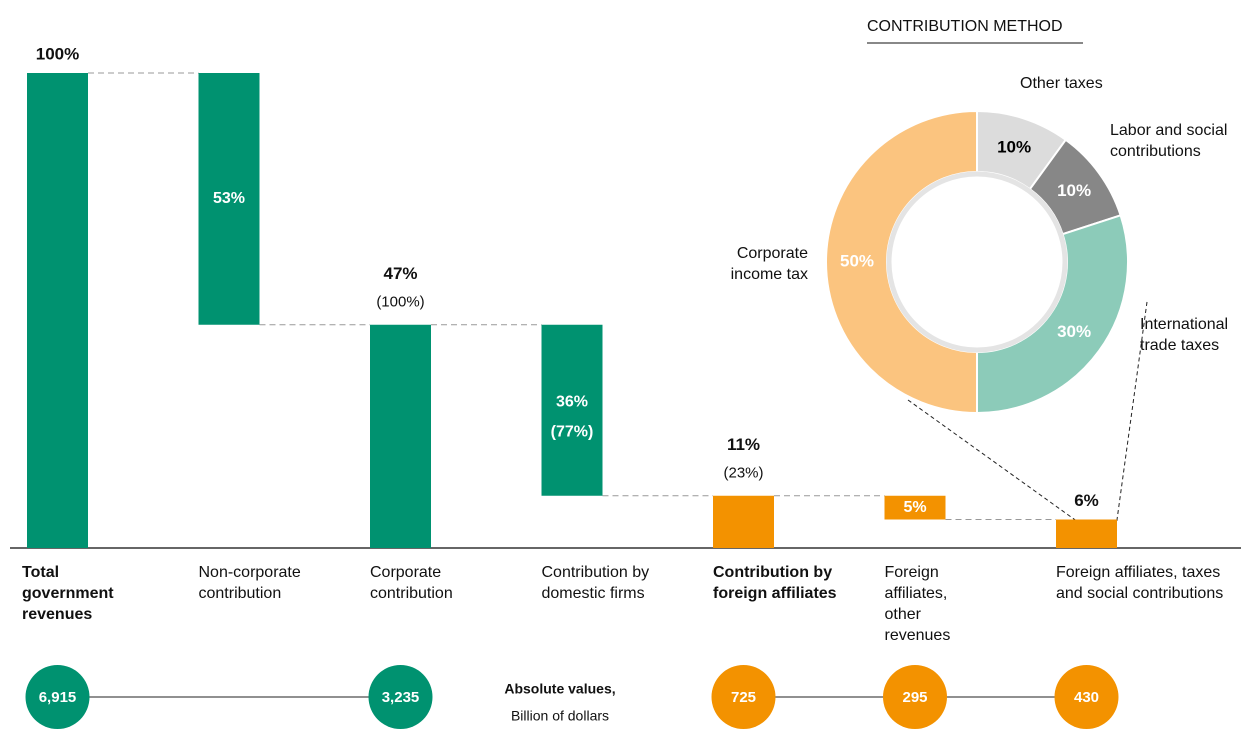 Image resolution: width=1241 pixels, height=732 pixels. I want to click on slice-name: Other taxes, so click(1061, 83).